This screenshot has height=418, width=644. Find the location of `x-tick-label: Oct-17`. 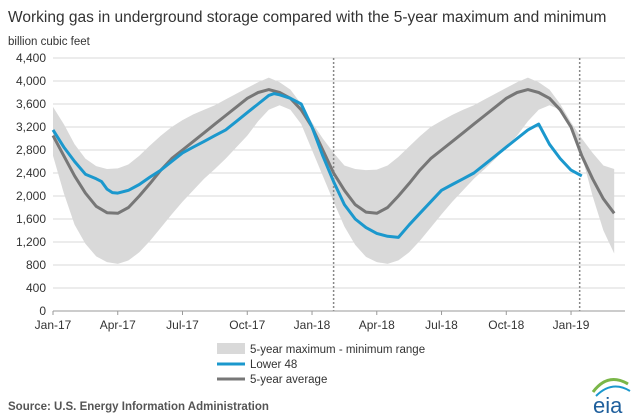

x-tick-label: Oct-17 is located at coordinates (247, 325).